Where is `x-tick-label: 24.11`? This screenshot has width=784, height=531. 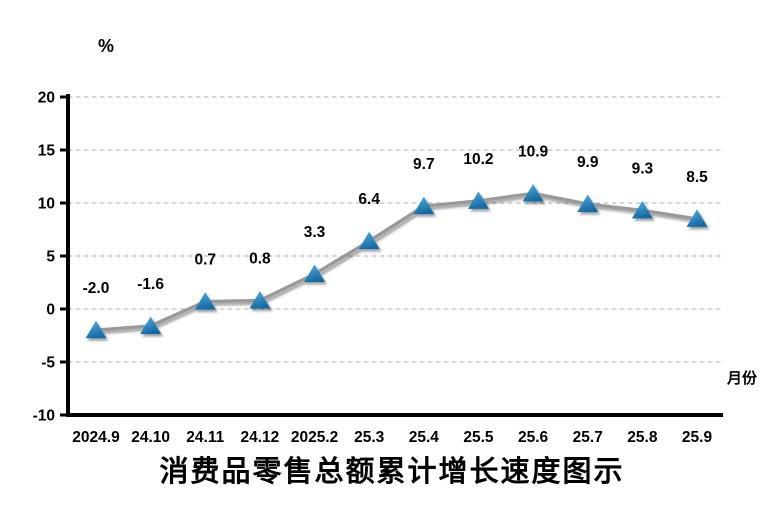 x-tick-label: 24.11 is located at coordinates (205, 437).